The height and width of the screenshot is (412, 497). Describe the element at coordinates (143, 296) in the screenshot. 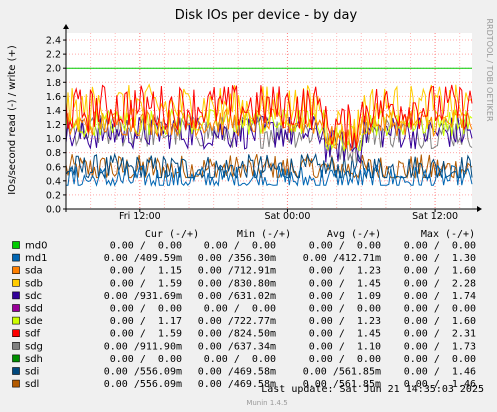

I see `legend-cur: 0.00 /931.69m` at that location.